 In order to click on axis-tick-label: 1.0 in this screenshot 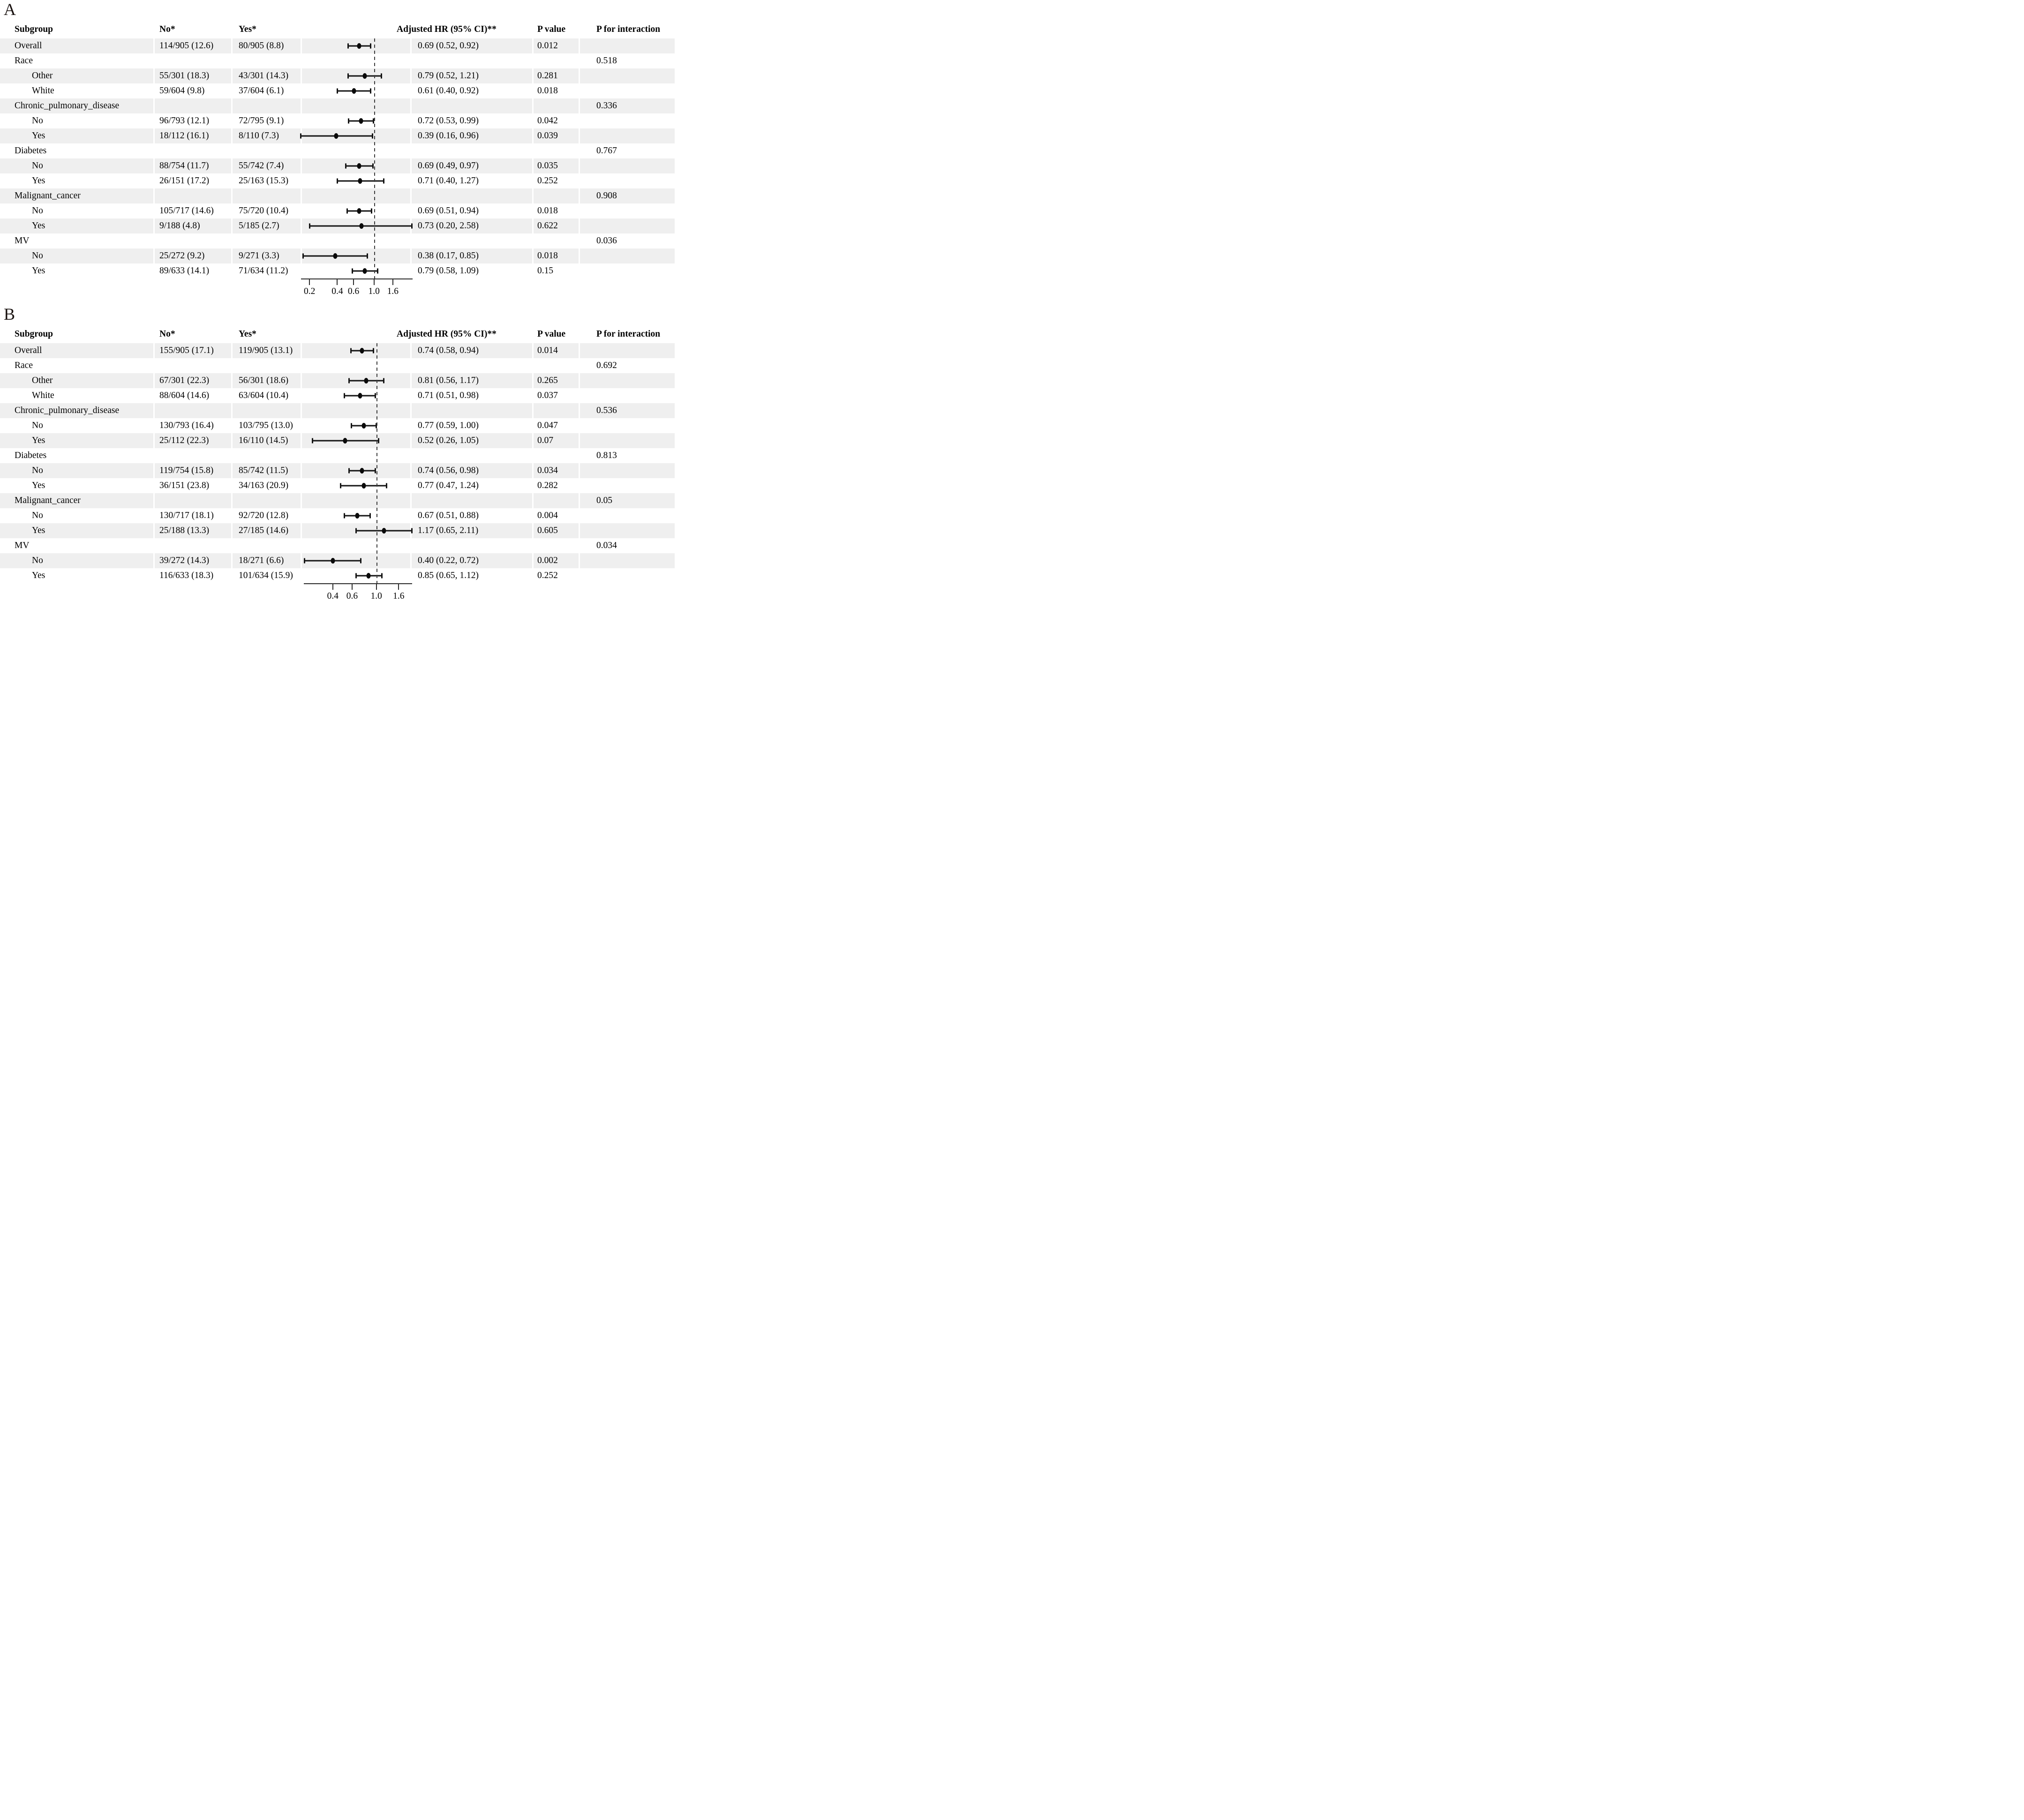, I will do `click(376, 596)`.